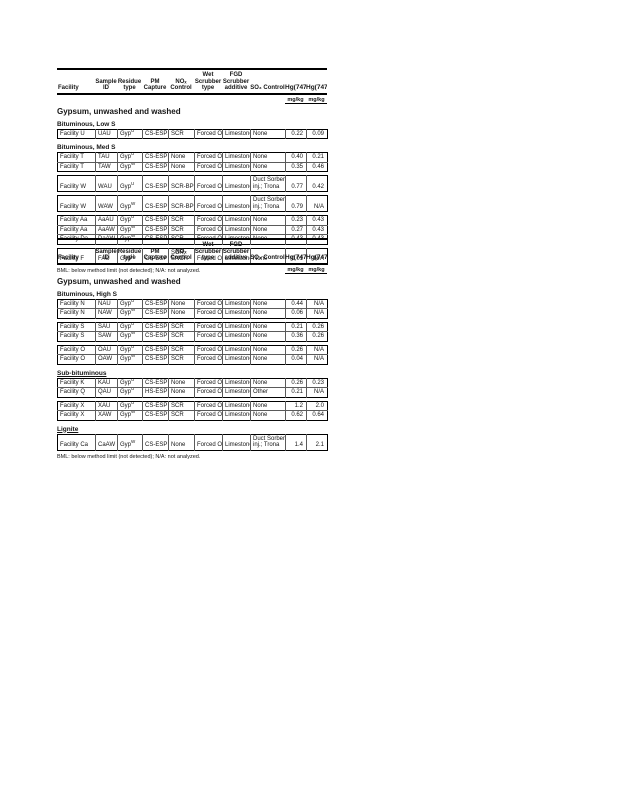 The image size is (618, 800). Describe the element at coordinates (317, 415) in the screenshot. I see `cell-hg-7472: 0.64` at that location.